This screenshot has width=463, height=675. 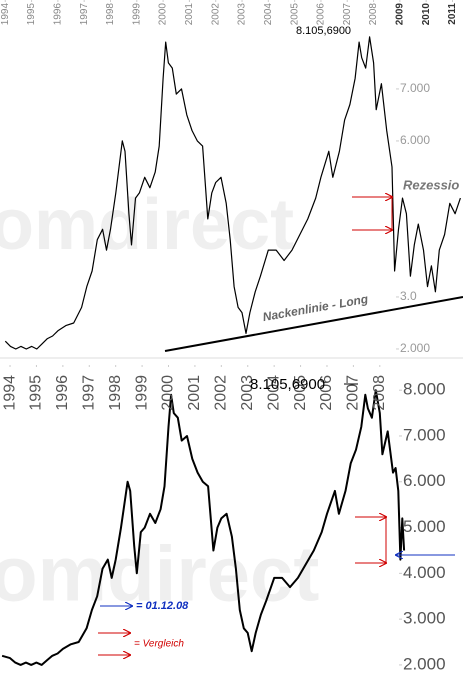 What do you see at coordinates (162, 606) in the screenshot?
I see `annotation: = 01.12.08` at bounding box center [162, 606].